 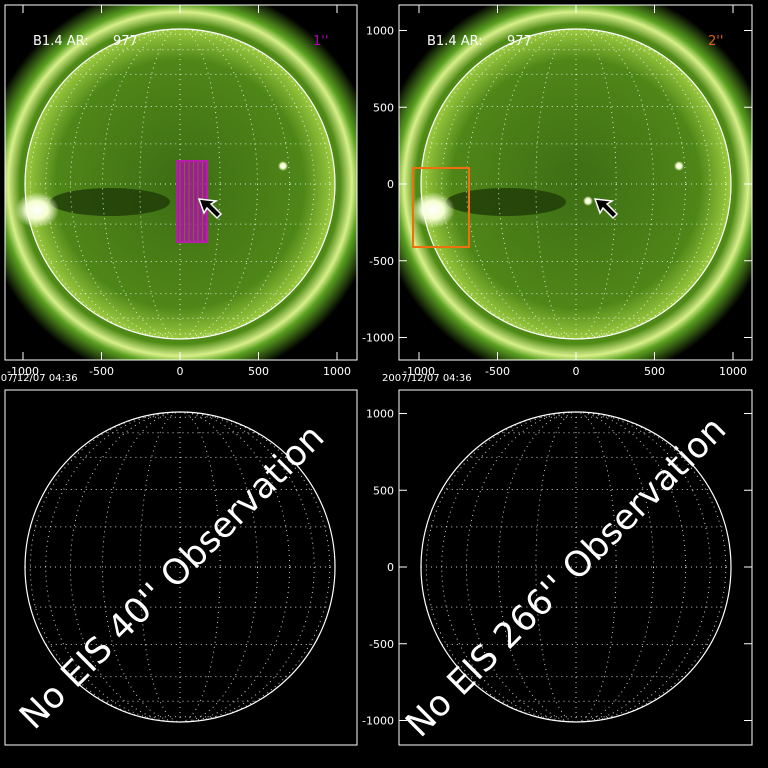 I want to click on resolution-label: 2'', so click(x=715, y=41).